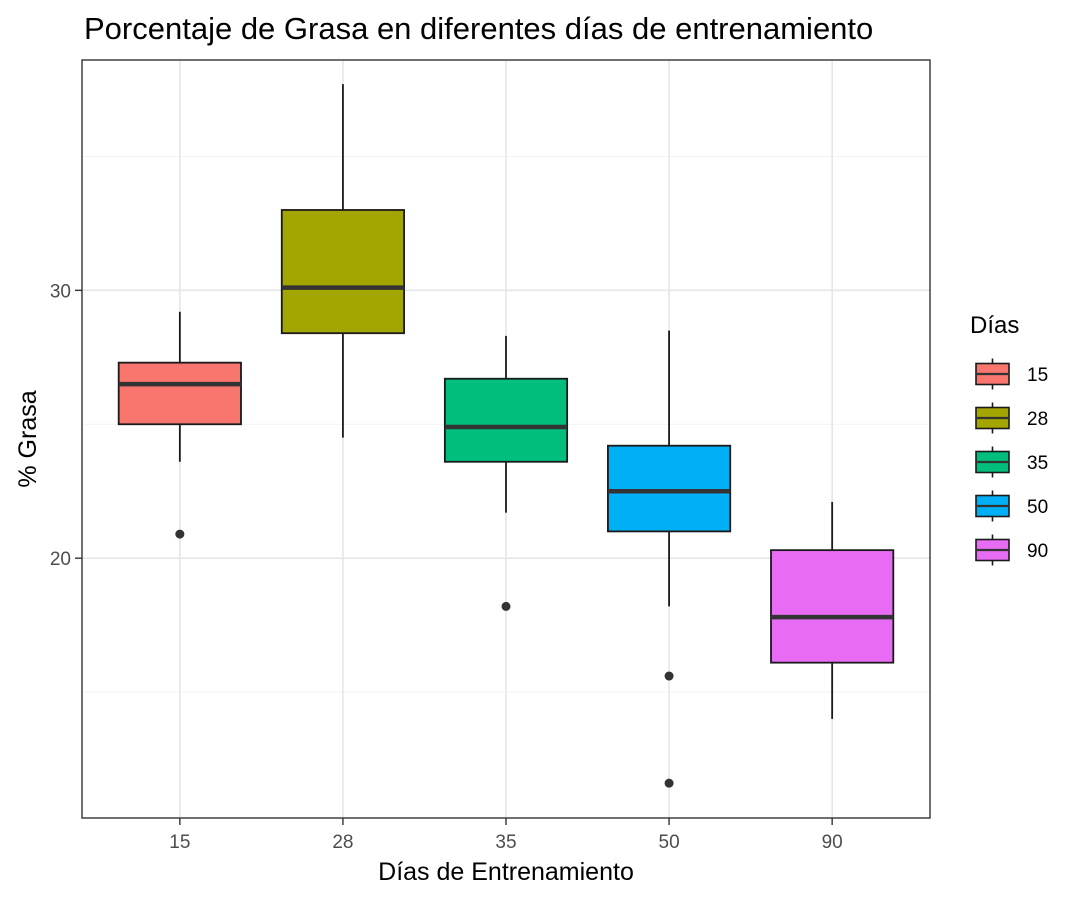  What do you see at coordinates (1037, 463) in the screenshot?
I see `legend-label: 35` at bounding box center [1037, 463].